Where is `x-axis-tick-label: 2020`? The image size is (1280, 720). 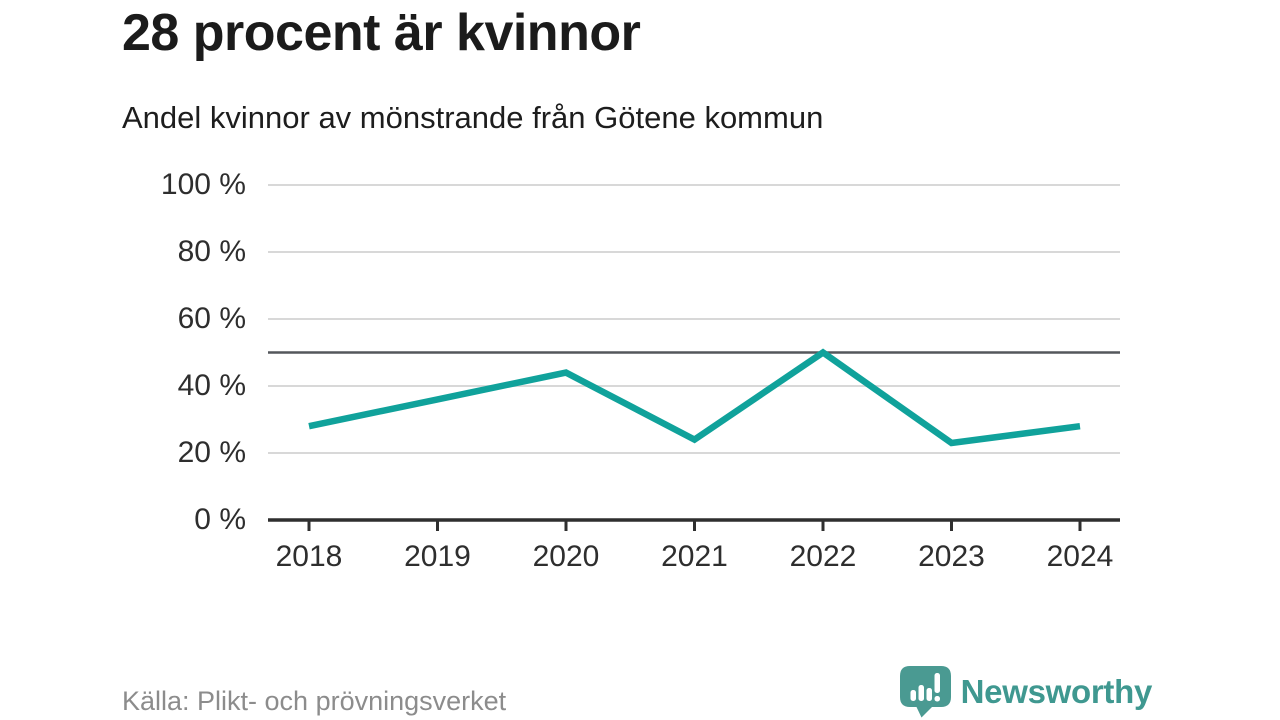
x-axis-tick-label: 2020 is located at coordinates (566, 556).